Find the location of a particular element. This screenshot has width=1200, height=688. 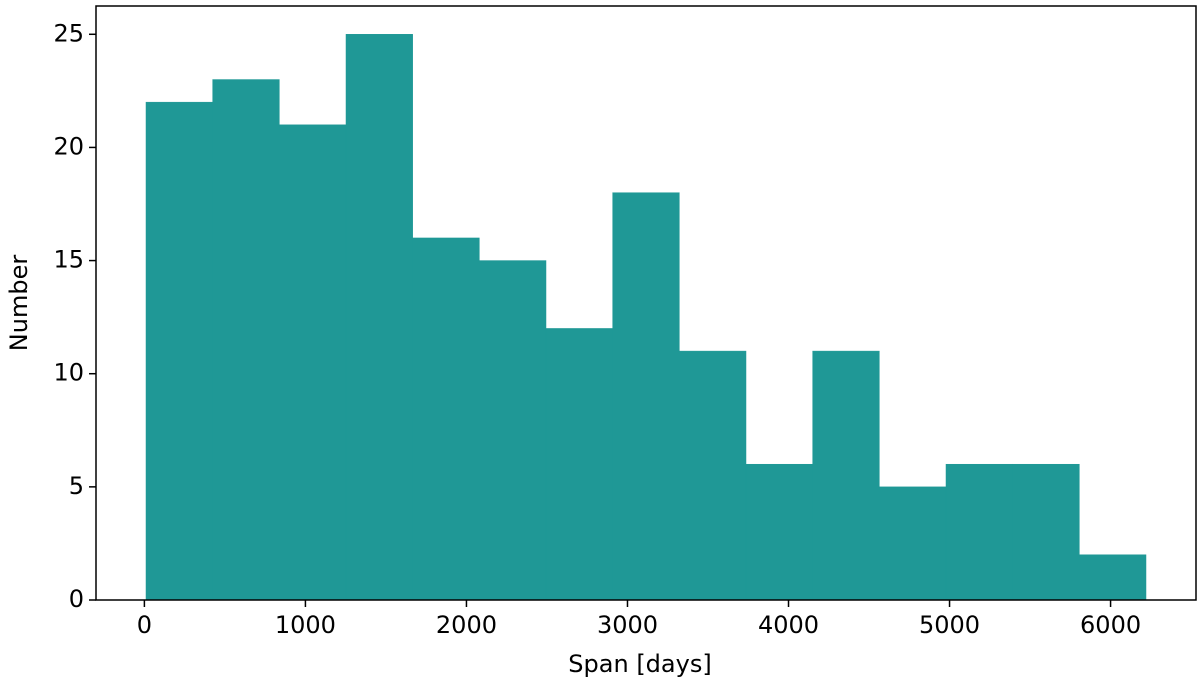

x-tick-label: 2000 is located at coordinates (466, 625).